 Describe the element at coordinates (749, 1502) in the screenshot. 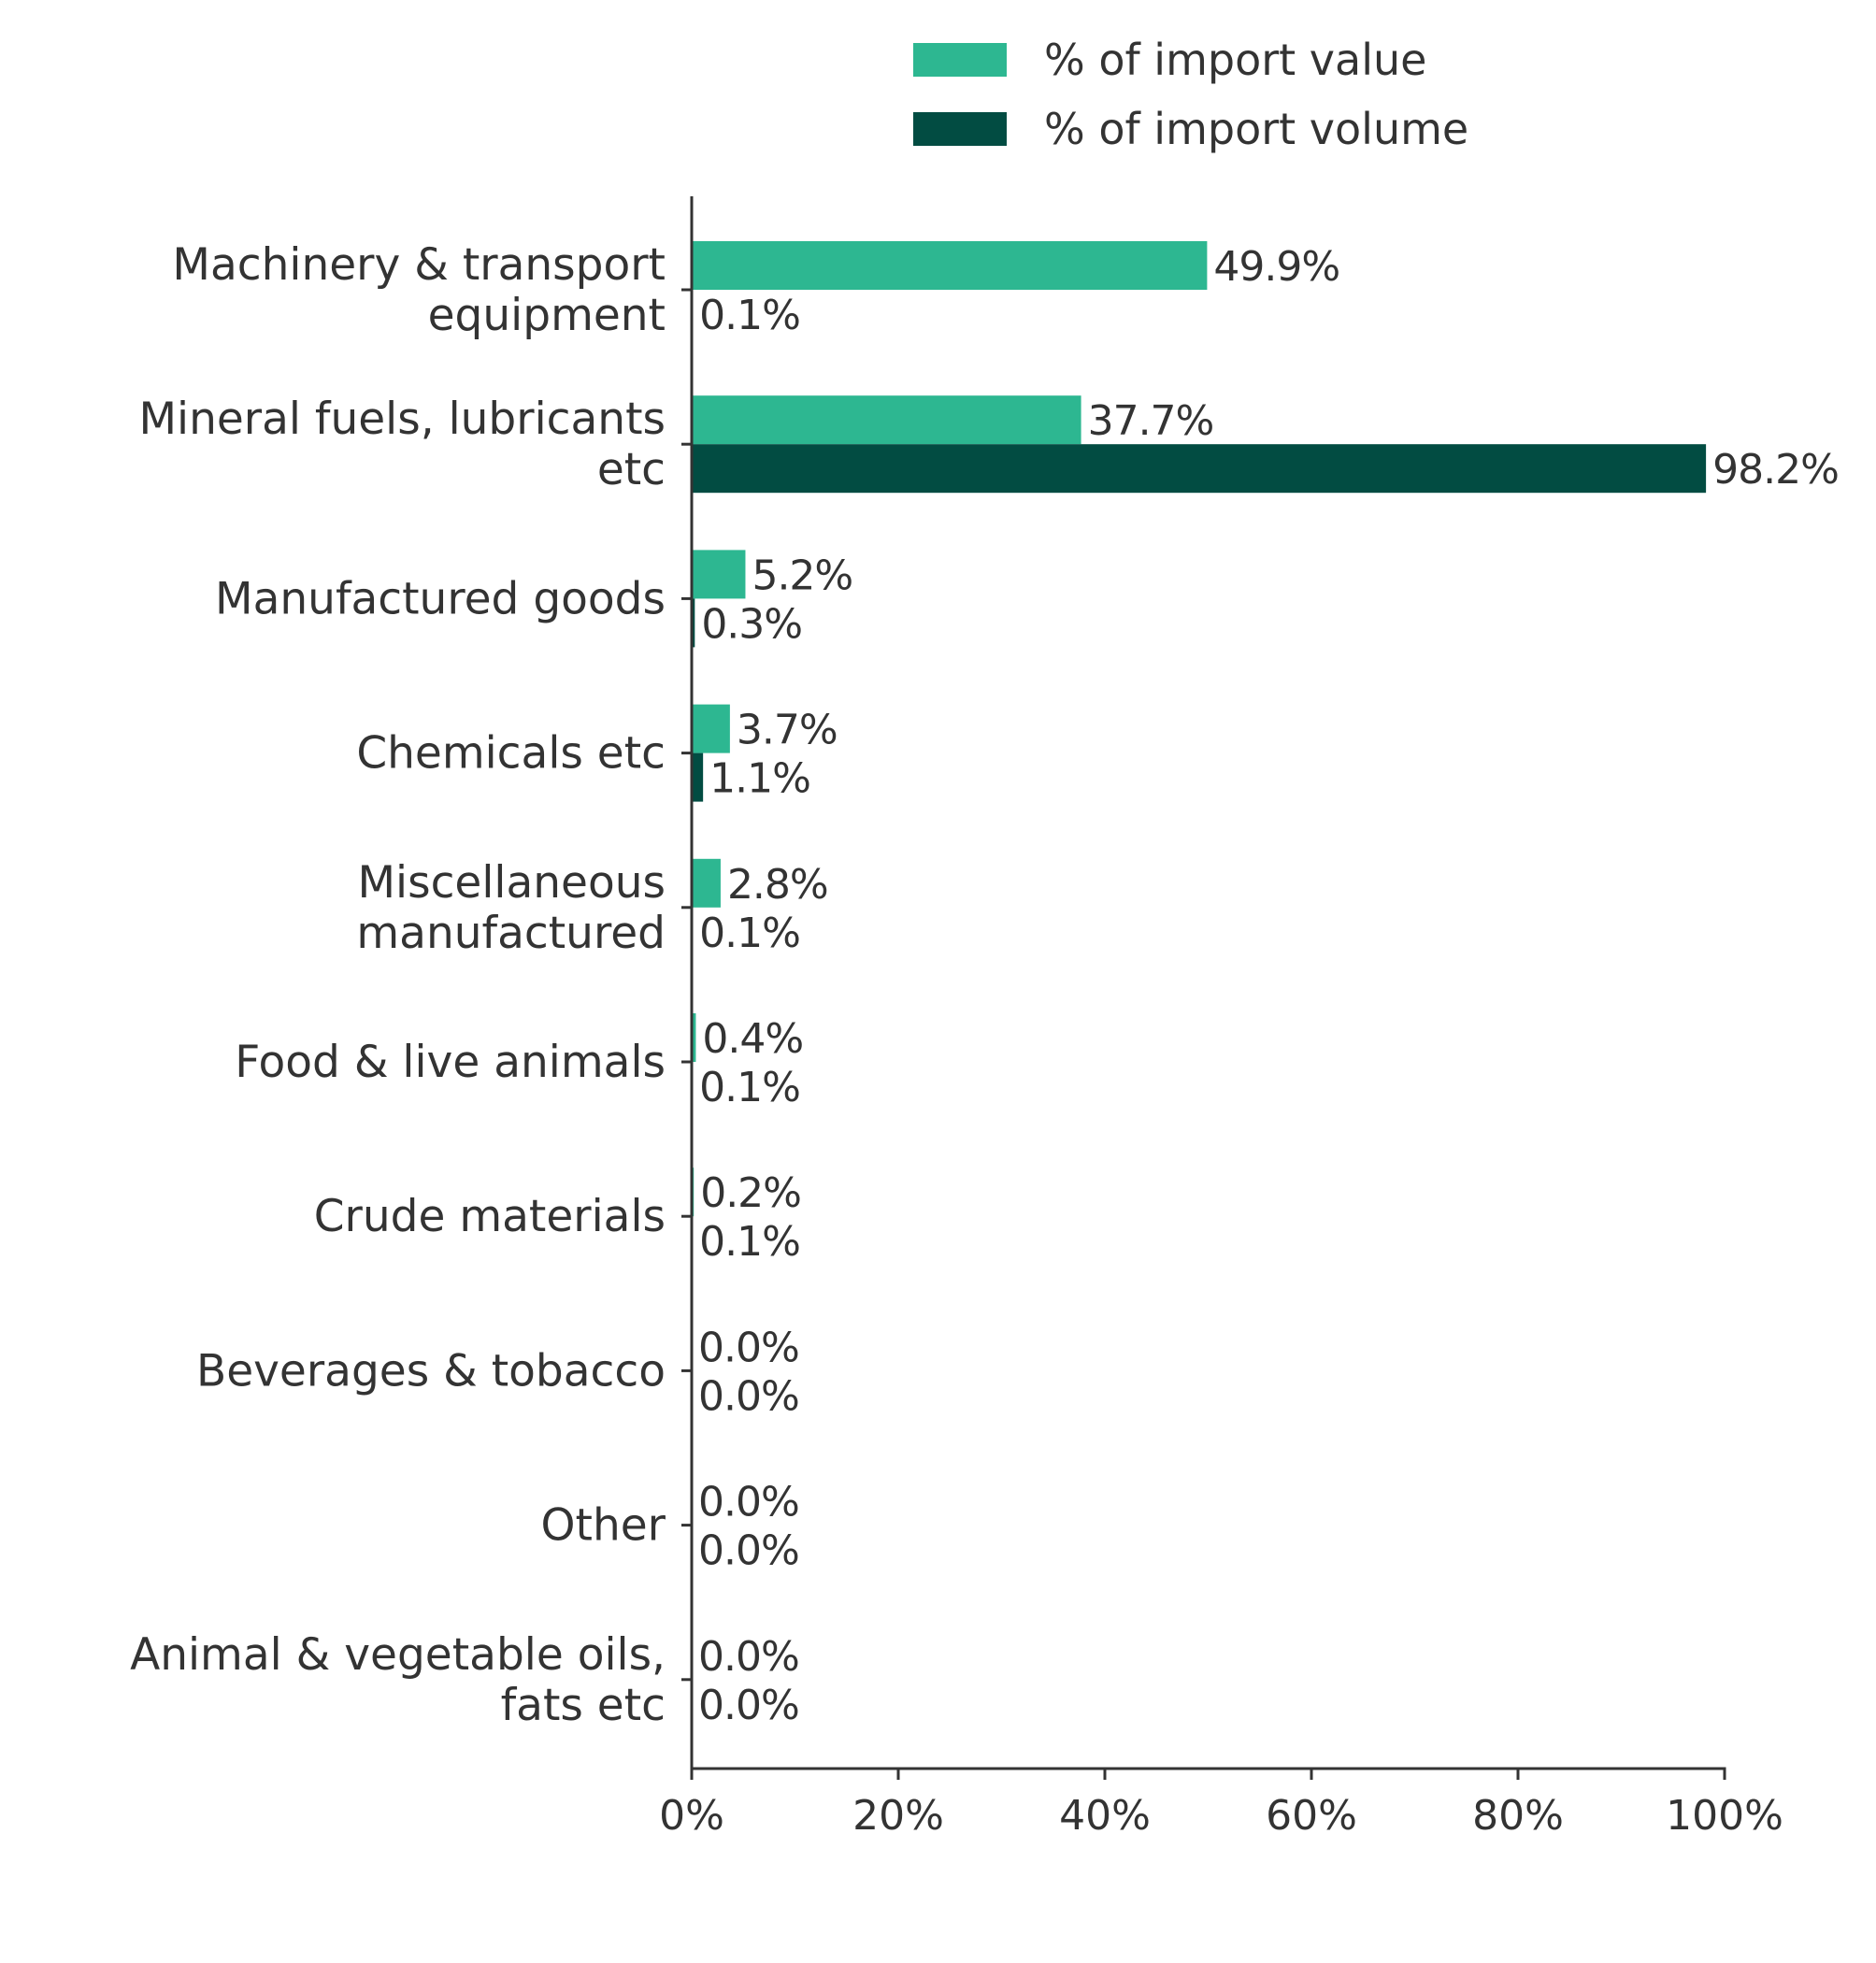

I see `data-label-value-9: 0.0%` at that location.